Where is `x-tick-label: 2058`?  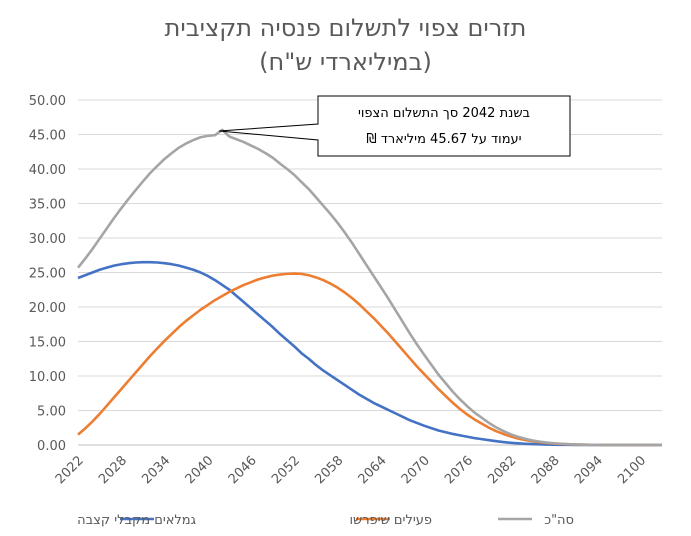 x-tick-label: 2058 is located at coordinates (329, 470).